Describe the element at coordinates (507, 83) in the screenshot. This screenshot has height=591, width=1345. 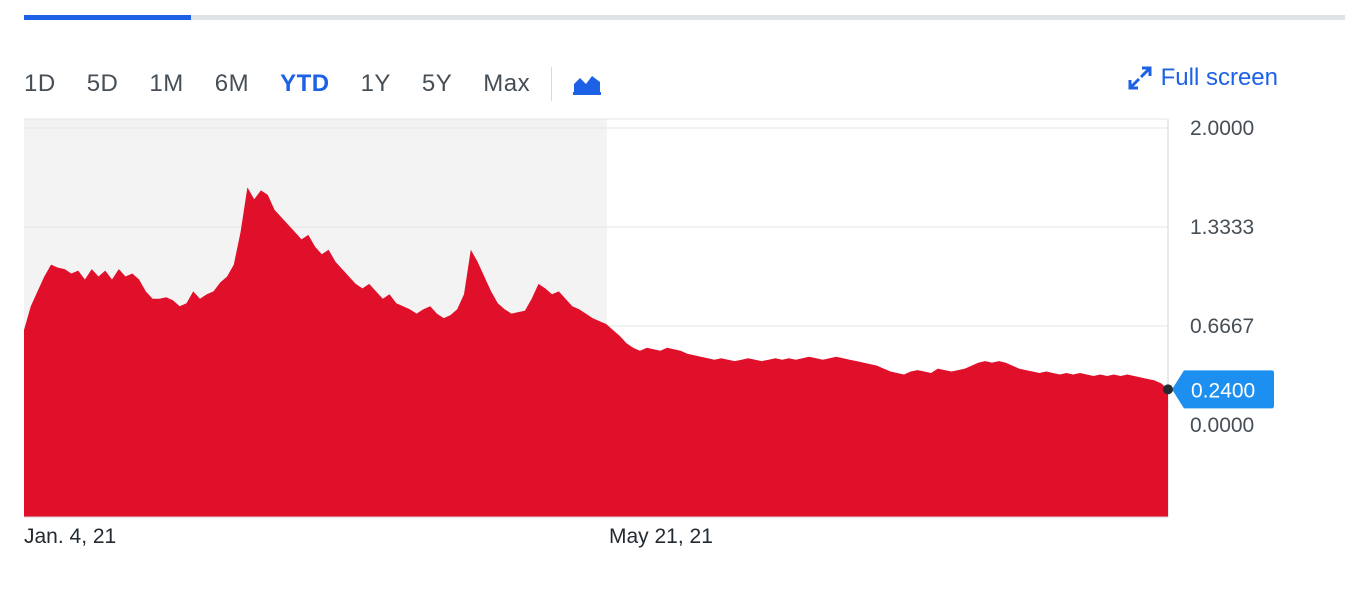
I see `range-tab-max: Max` at that location.